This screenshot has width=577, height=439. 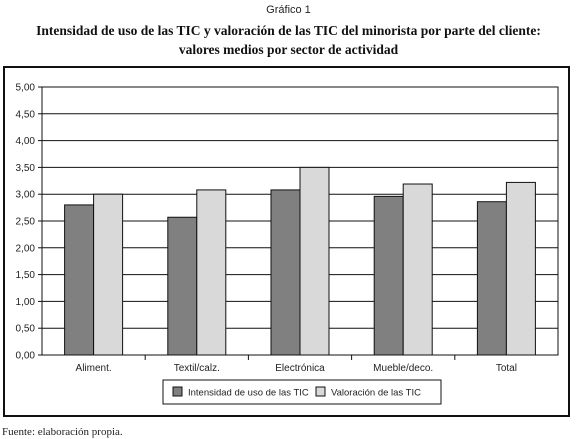 I want to click on x-tick-label: Total, so click(x=506, y=368).